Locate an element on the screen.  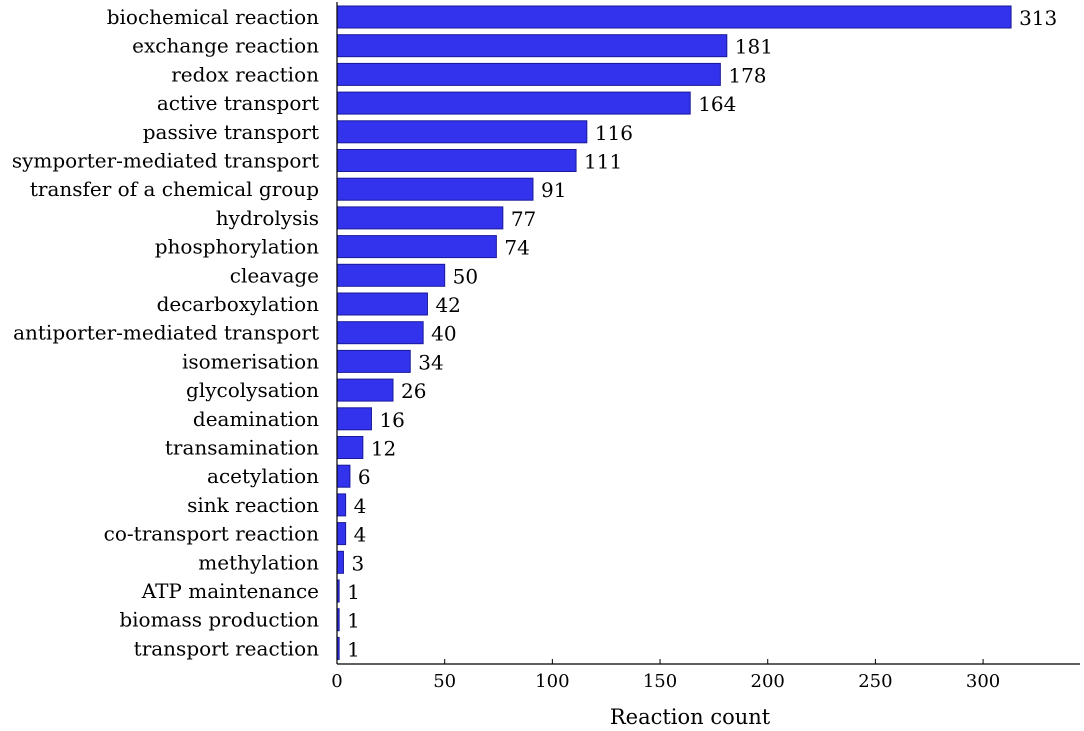
category-label: isomerisation is located at coordinates (250, 361).